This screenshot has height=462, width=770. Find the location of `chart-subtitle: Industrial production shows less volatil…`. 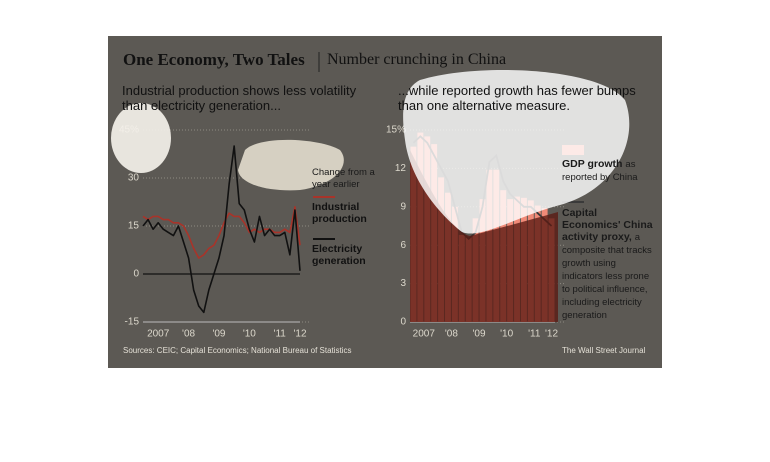

chart-subtitle: Industrial production shows less volatil… is located at coordinates (239, 98).